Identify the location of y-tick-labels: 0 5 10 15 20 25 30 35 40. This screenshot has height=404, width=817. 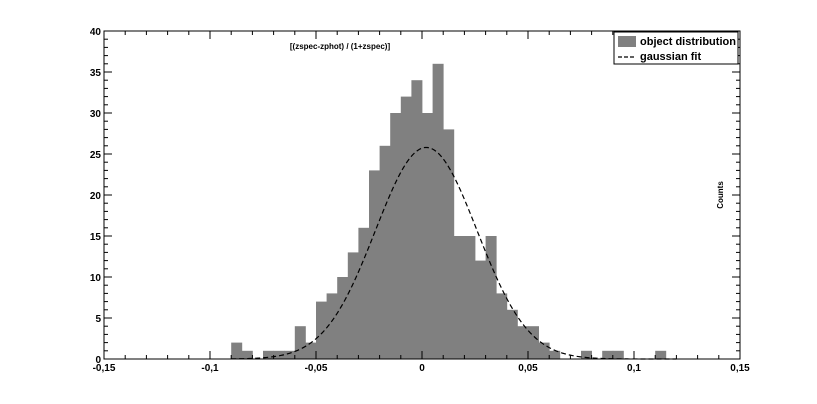
(96, 196).